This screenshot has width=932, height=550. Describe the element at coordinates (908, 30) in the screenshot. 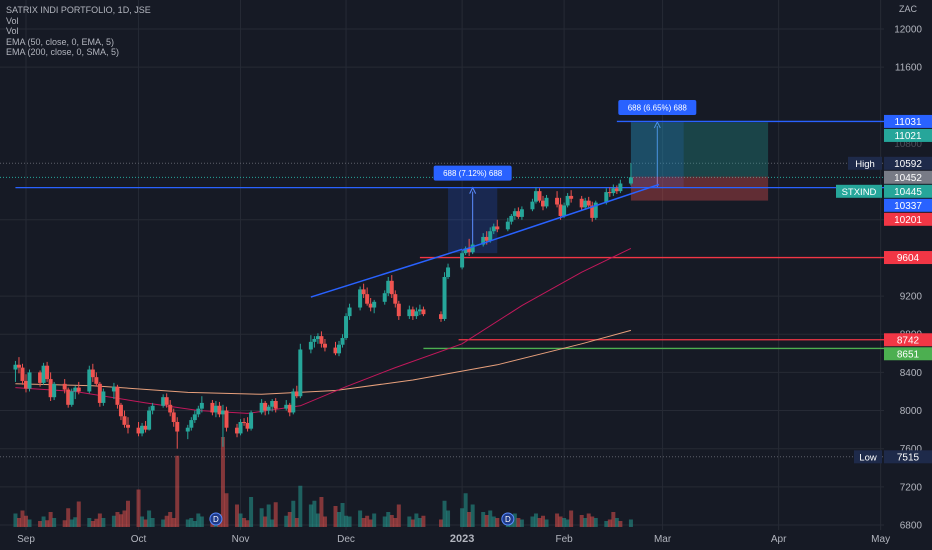

I see `y-tick-label: 12000` at that location.